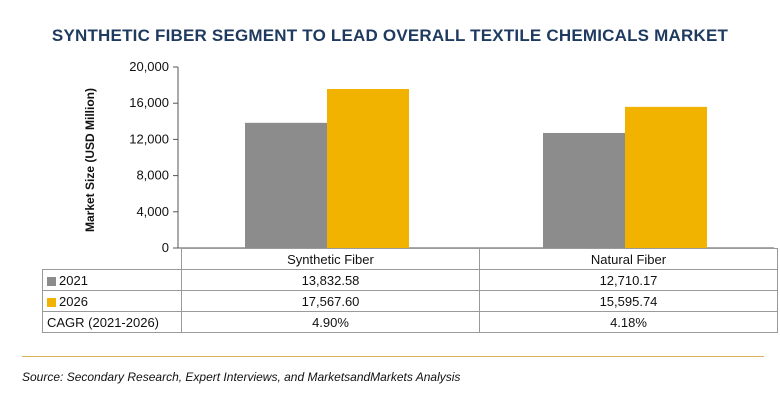 The width and height of the screenshot is (780, 408). I want to click on table-cell: 15,595.74, so click(628, 301).